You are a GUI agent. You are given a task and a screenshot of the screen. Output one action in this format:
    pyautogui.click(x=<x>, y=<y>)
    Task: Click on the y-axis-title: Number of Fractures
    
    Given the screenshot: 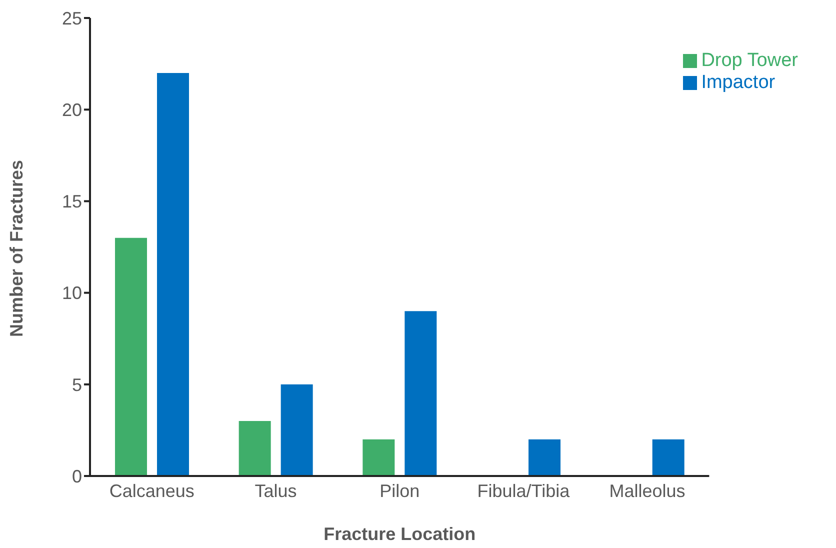 What is the action you would take?
    pyautogui.click(x=16, y=248)
    